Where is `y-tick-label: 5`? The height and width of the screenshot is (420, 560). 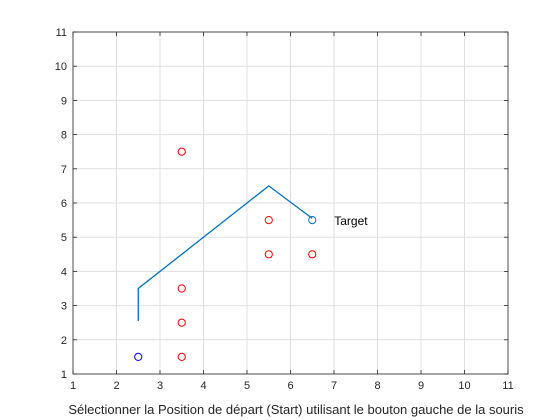
y-tick-label: 5 is located at coordinates (64, 238).